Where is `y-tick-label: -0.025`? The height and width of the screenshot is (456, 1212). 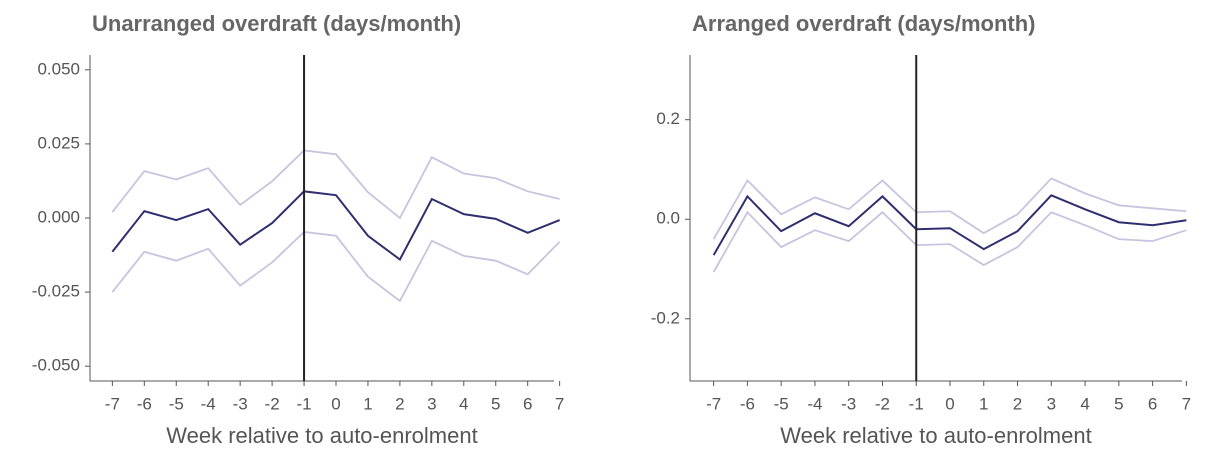 y-tick-label: -0.025 is located at coordinates (56, 291).